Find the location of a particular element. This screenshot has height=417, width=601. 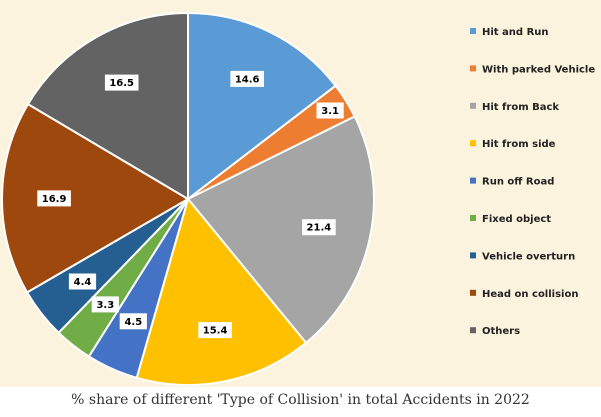

data-label-others: 16.5 is located at coordinates (121, 82).